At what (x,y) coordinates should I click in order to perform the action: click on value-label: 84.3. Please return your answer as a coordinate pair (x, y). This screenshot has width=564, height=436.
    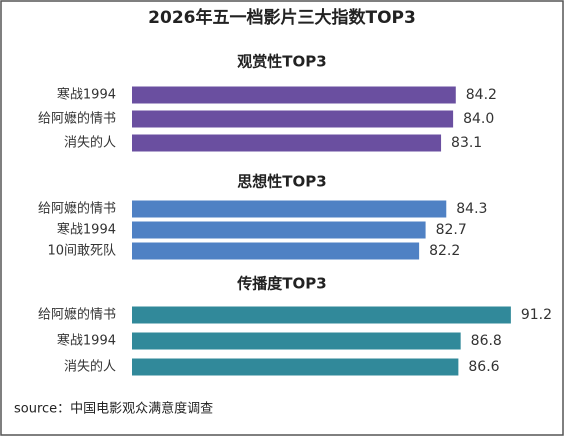
    Looking at the image, I should click on (471, 209).